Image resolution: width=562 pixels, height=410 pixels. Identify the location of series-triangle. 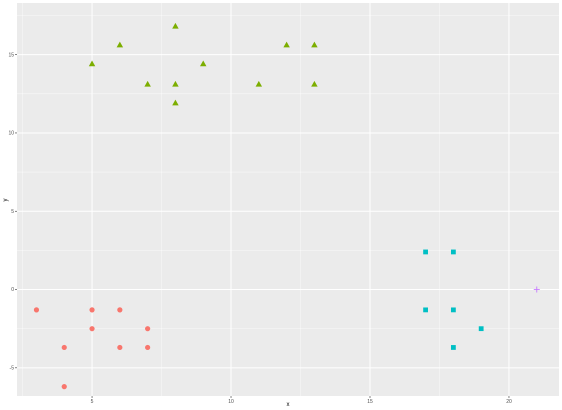
(203, 64).